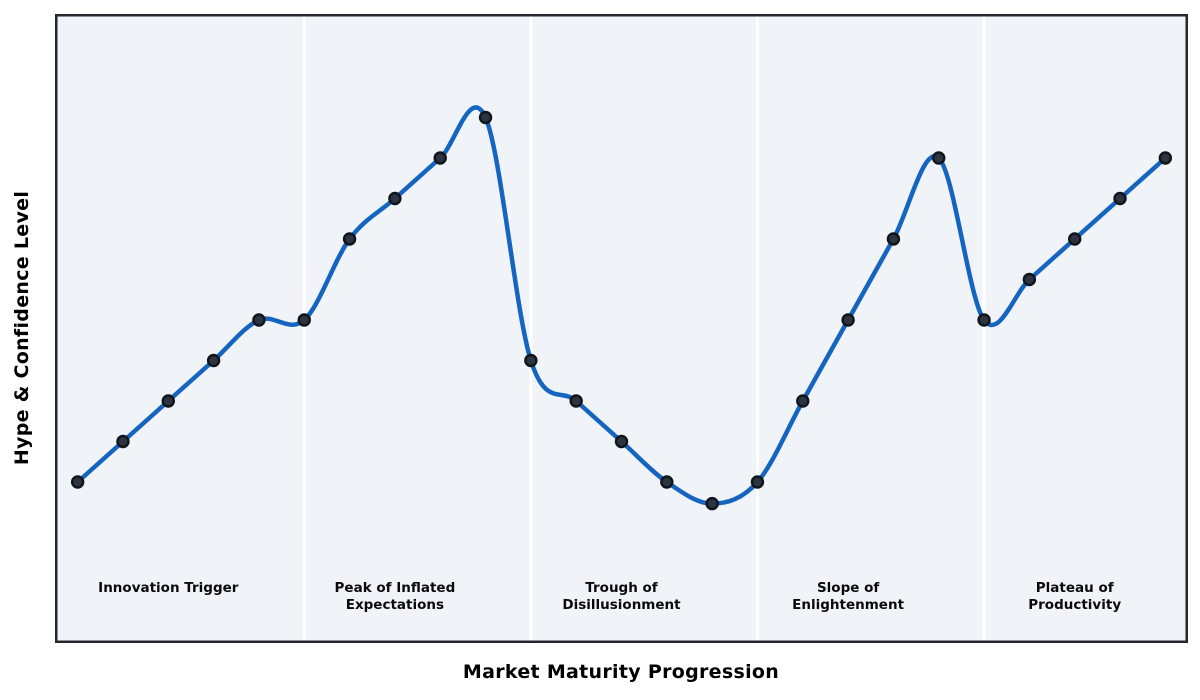  Describe the element at coordinates (621, 672) in the screenshot. I see `x-axis-label: Market Maturity Progression` at that location.